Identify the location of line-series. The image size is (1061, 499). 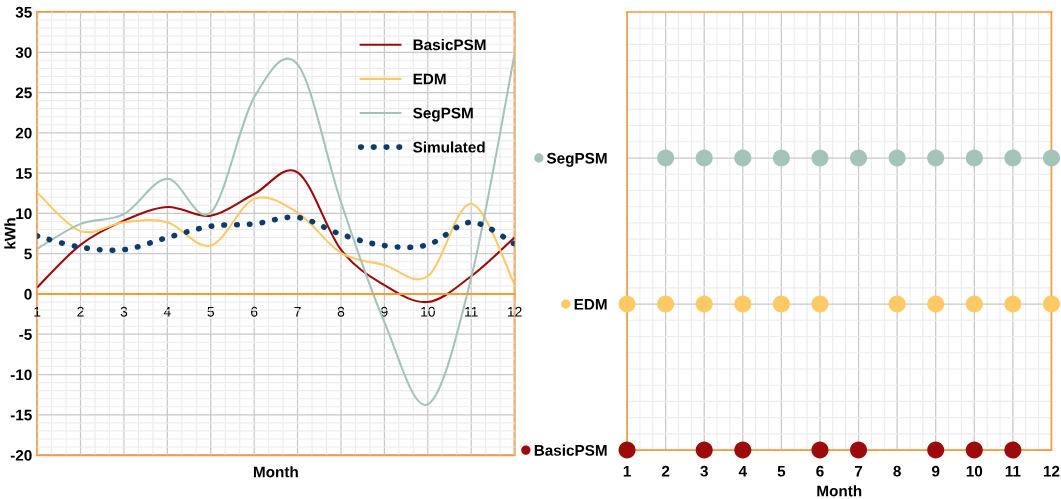
(276, 238).